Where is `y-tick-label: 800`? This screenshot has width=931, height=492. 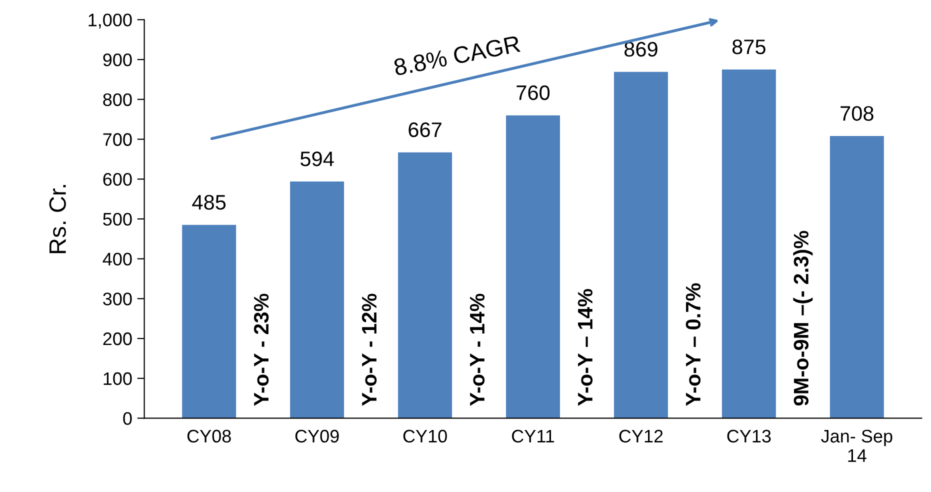
y-tick-label: 800 is located at coordinates (117, 99).